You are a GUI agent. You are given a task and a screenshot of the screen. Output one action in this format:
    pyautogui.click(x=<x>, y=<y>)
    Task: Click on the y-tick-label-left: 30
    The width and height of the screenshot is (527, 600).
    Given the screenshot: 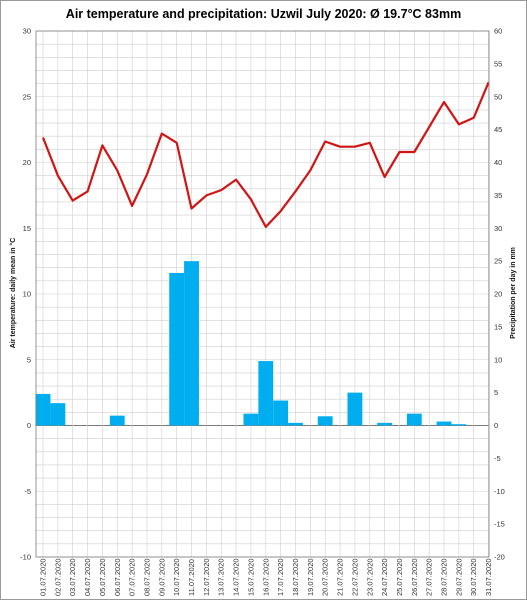 What is the action you would take?
    pyautogui.click(x=27, y=31)
    